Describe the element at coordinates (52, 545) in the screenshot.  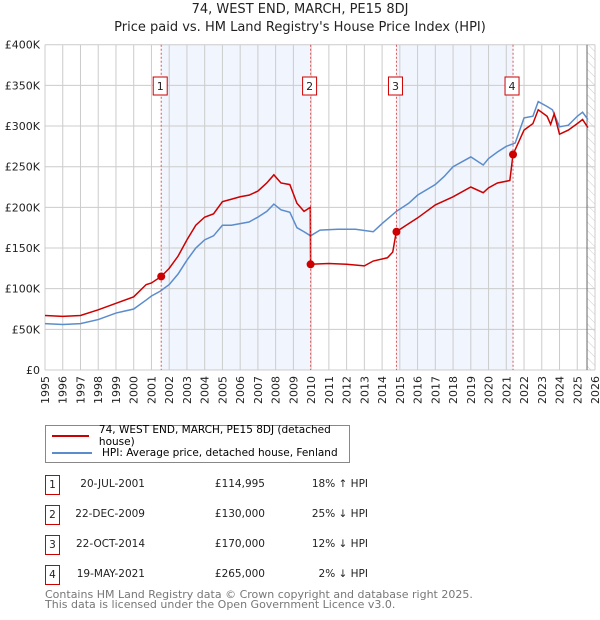
I see `sale-number: 3` at that location.